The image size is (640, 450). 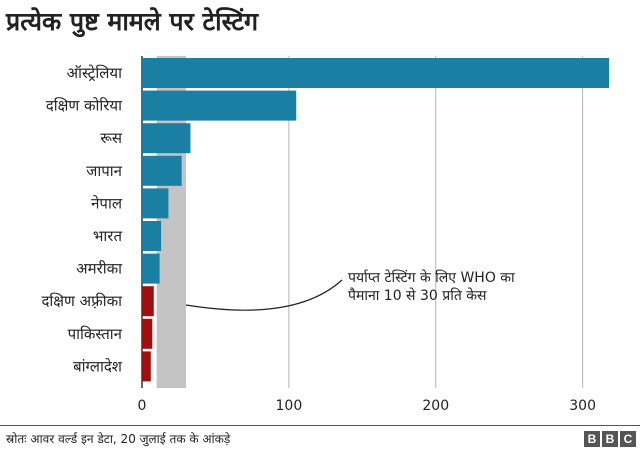 What do you see at coordinates (111, 138) in the screenshot?
I see `category-label: रूस` at bounding box center [111, 138].